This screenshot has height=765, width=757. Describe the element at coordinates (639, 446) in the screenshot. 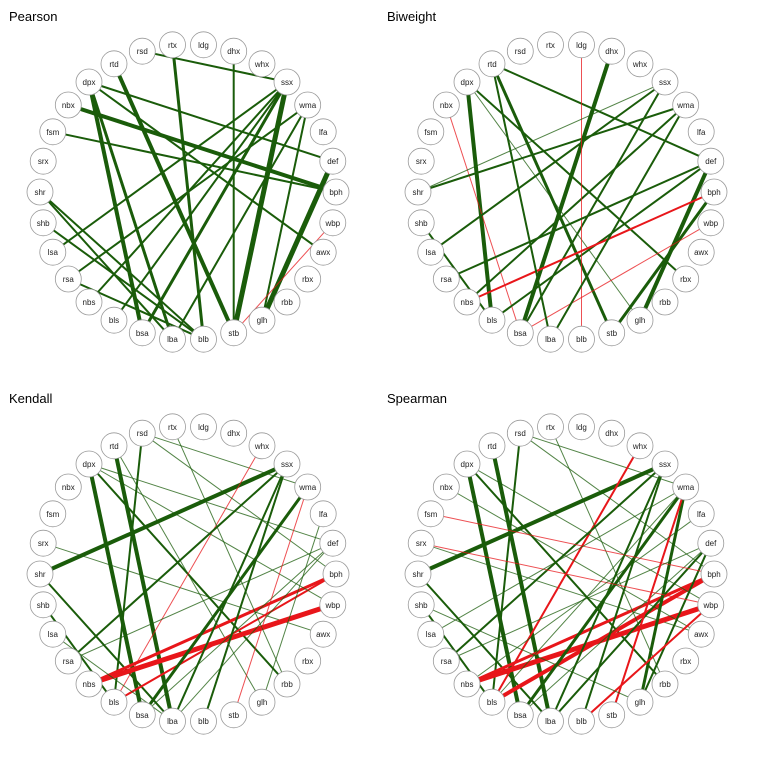

I see `node-label: whx` at that location.